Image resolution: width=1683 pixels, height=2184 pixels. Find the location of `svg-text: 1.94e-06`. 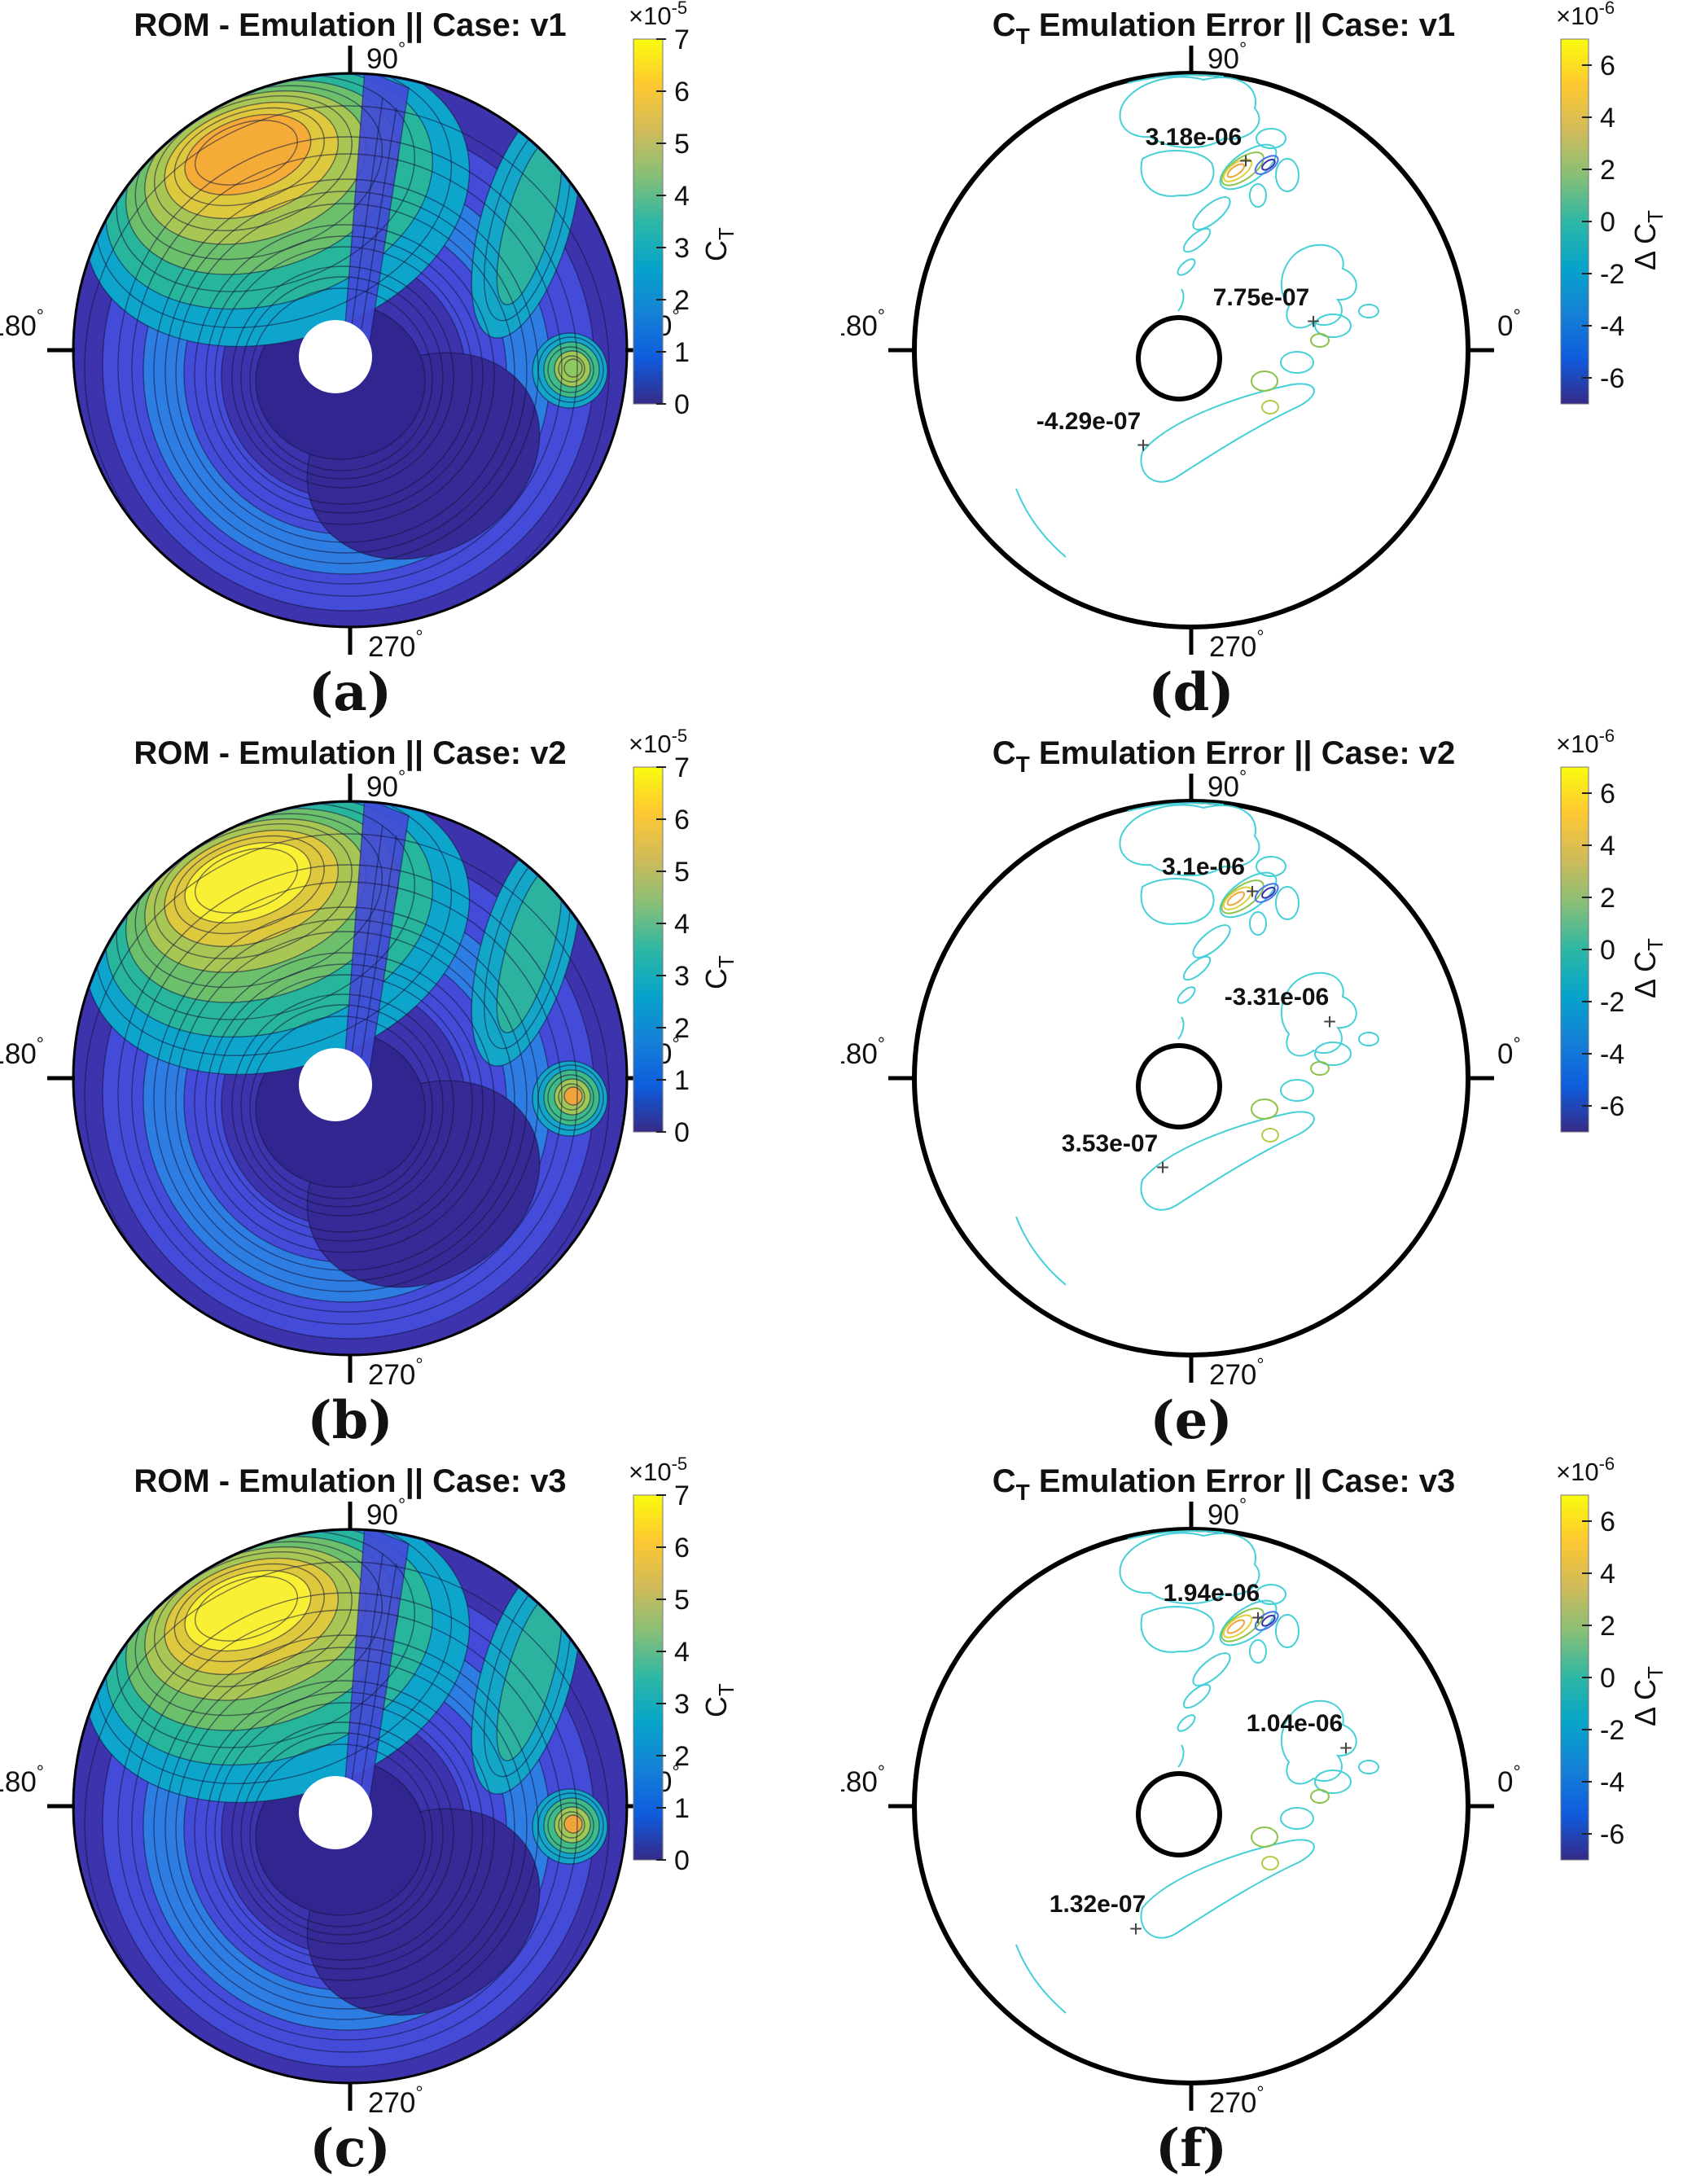

svg-text: 1.94e-06 is located at coordinates (1212, 1593).